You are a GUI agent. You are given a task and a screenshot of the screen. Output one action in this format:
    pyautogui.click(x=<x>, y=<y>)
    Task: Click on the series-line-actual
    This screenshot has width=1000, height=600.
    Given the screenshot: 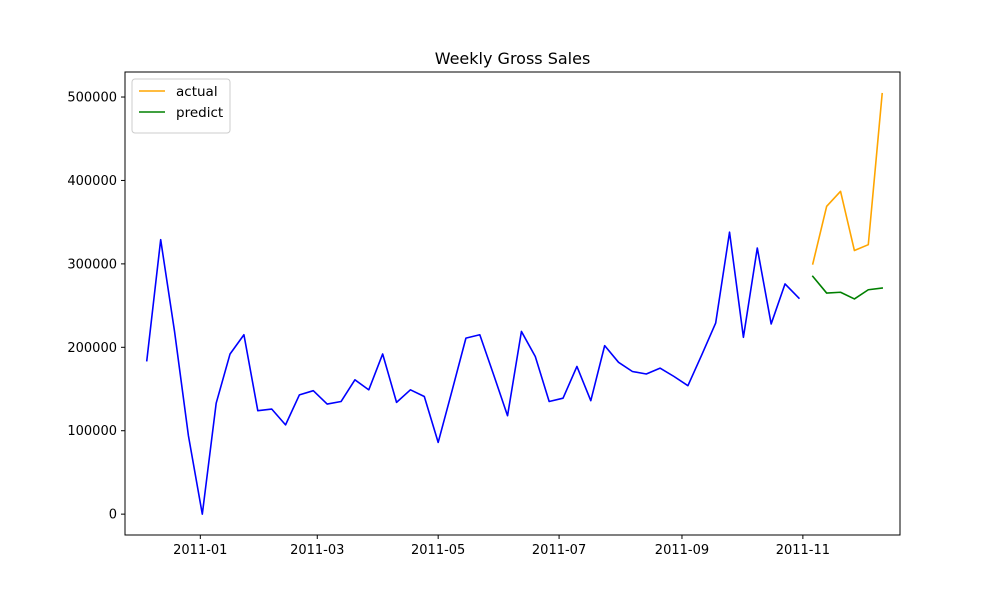 What is the action you would take?
    pyautogui.click(x=847, y=178)
    